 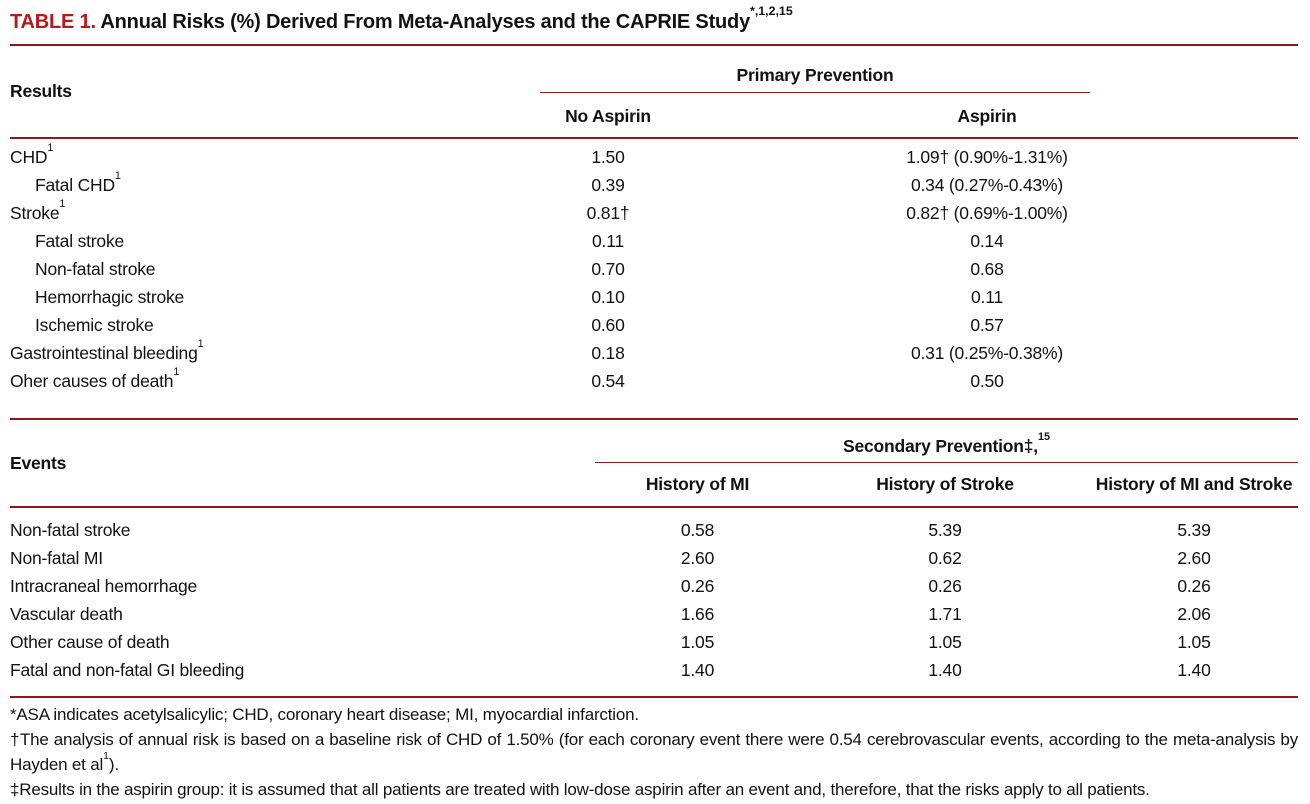 I want to click on history-of-stroke-value: 5.39, so click(x=945, y=530).